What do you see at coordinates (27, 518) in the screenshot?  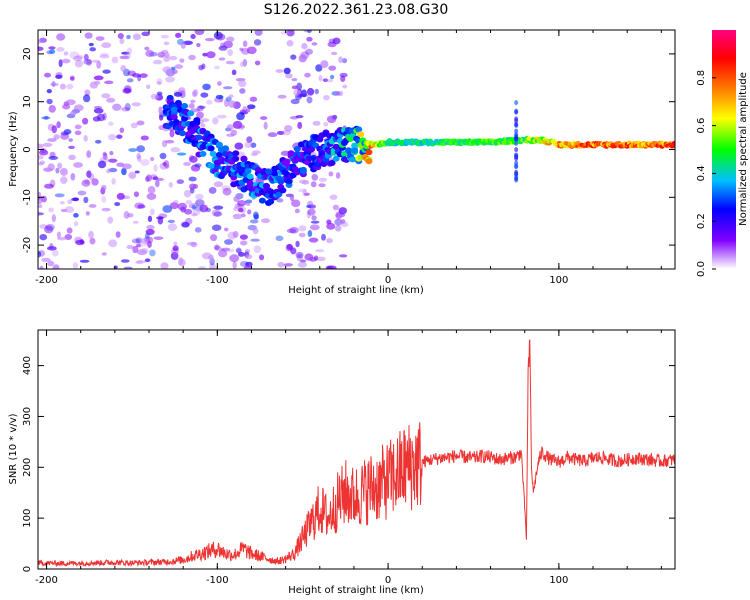 I see `y-tick-label: 100` at bounding box center [27, 518].